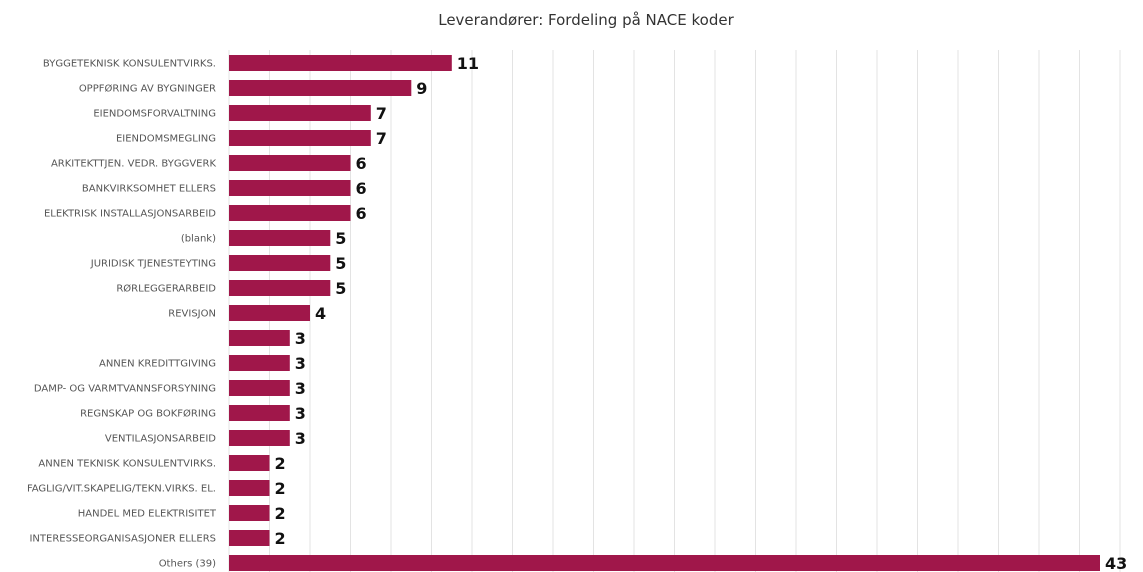 This screenshot has height=572, width=1143. I want to click on value-label: 4, so click(320, 313).